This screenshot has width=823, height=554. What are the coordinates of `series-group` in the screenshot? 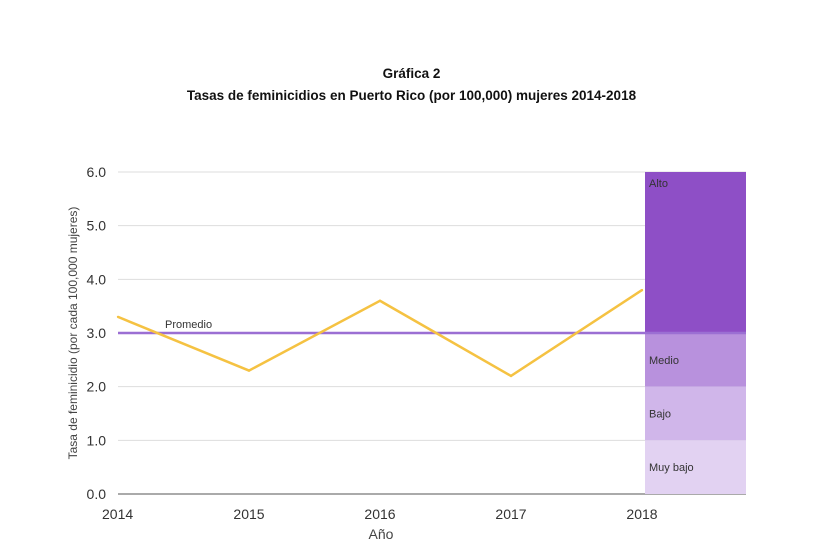 It's located at (380, 333).